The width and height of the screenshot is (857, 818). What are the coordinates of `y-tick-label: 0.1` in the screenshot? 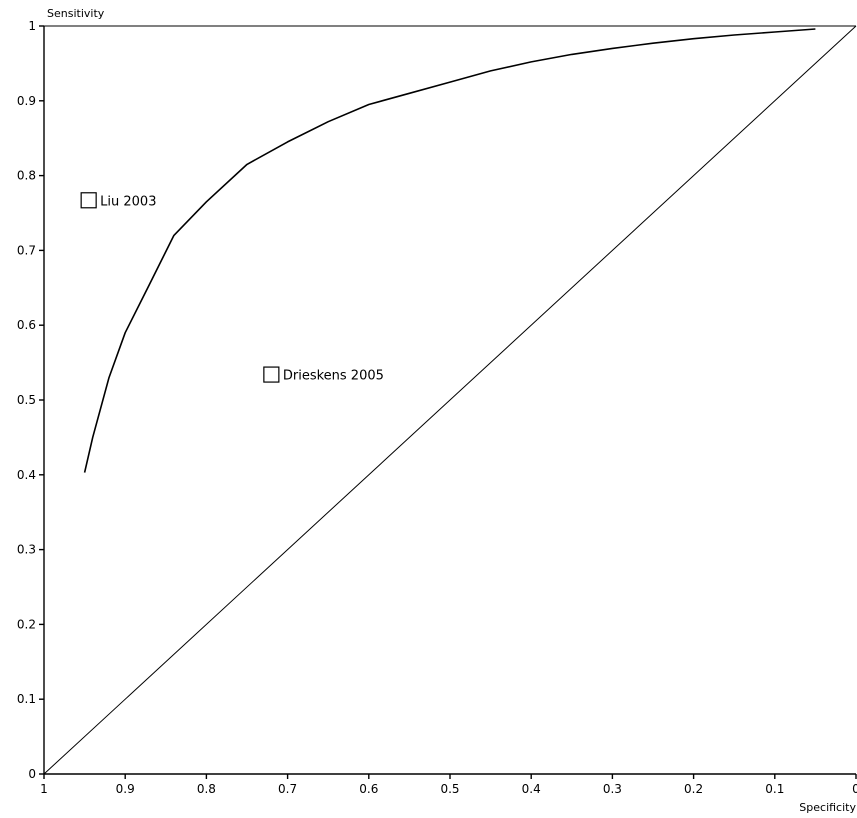 It's located at (26, 699).